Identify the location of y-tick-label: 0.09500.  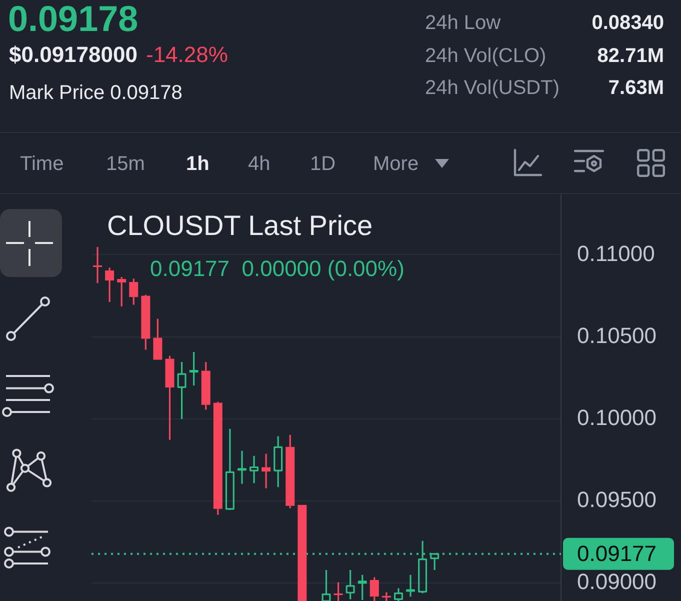
(617, 499).